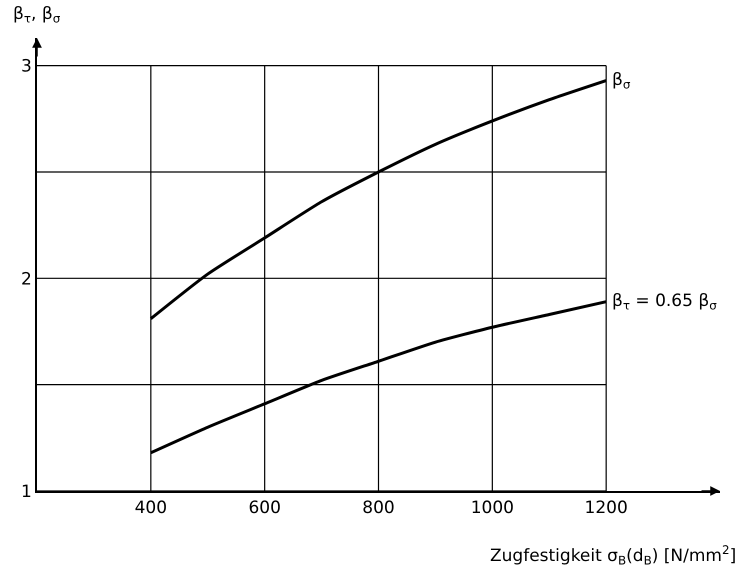  Describe the element at coordinates (264, 508) in the screenshot. I see `x-tick-label: 600` at that location.